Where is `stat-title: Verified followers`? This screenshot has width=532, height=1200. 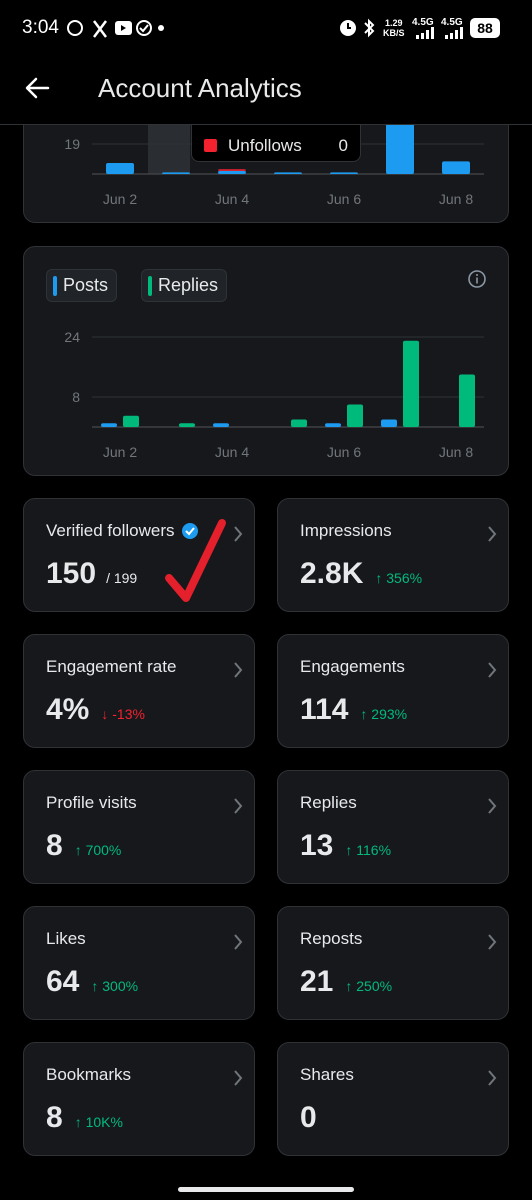
stat-title: Verified followers is located at coordinates (110, 530).